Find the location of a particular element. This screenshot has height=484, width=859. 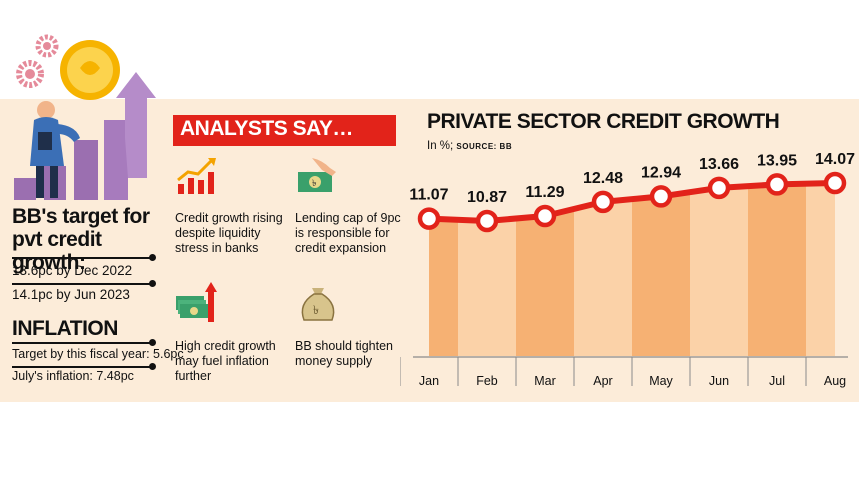

cash-arrow-up-icon is located at coordinates (196, 302).